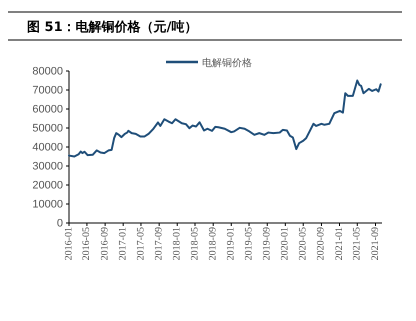  I want to click on x-tick-label: 2020-05, so click(303, 243).